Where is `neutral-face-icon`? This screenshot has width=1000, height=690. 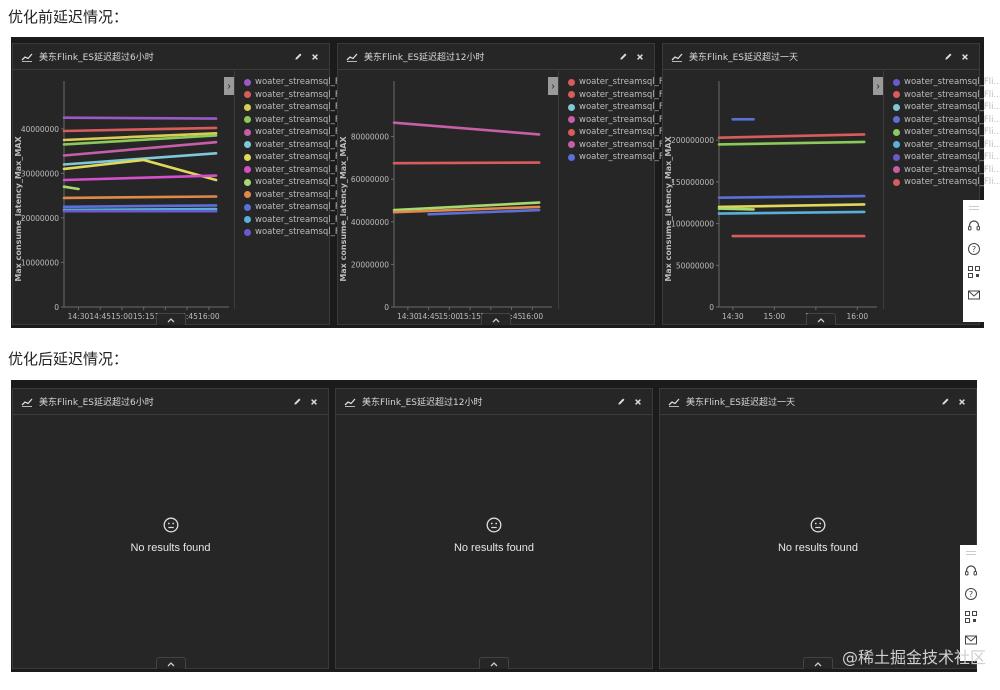
neutral-face-icon is located at coordinates (170, 525).